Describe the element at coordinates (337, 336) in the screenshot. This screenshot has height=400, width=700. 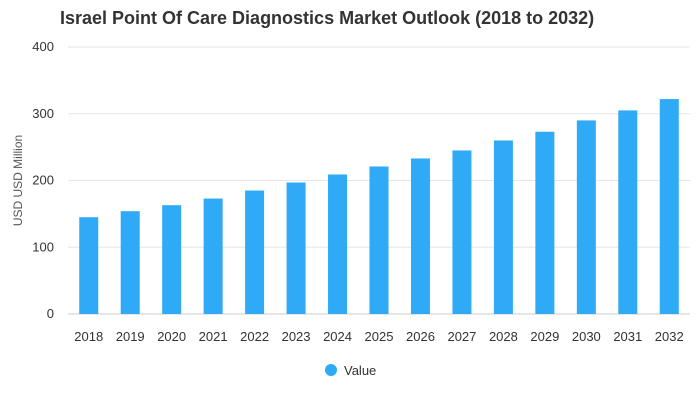
I see `x-tick-label: 2024` at that location.